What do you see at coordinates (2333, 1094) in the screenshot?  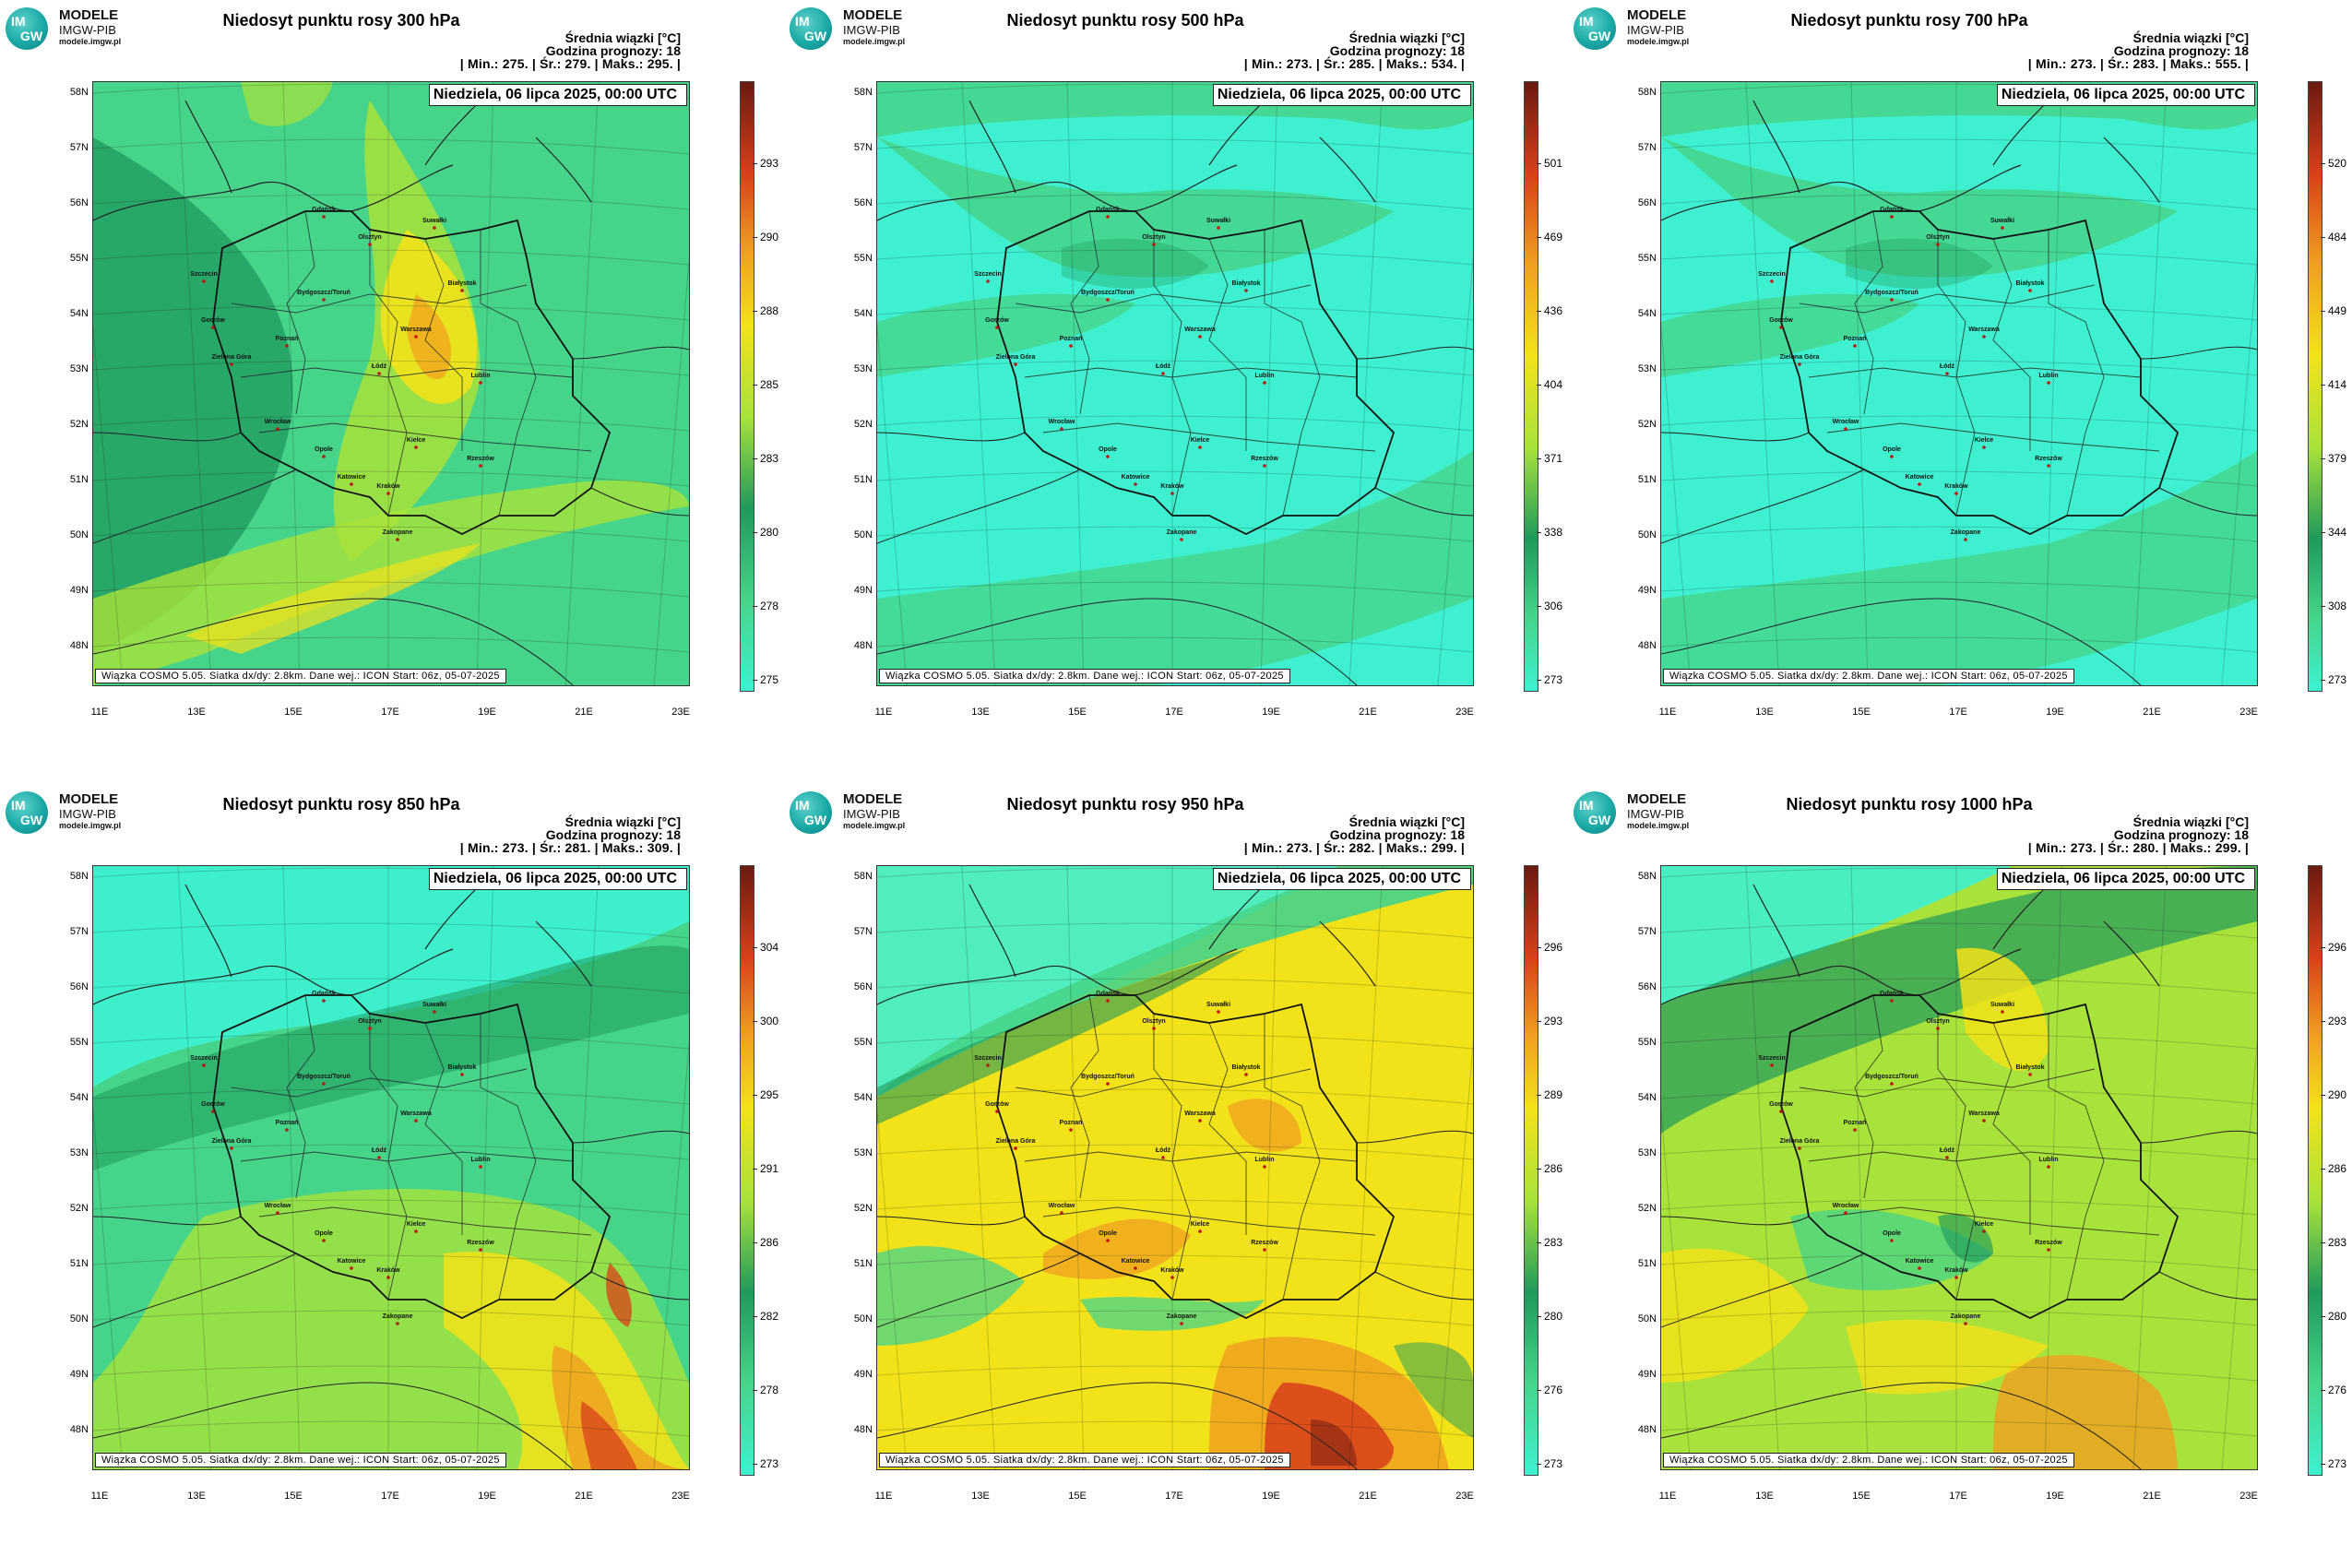 I see `colorbar-tick: 290` at bounding box center [2333, 1094].